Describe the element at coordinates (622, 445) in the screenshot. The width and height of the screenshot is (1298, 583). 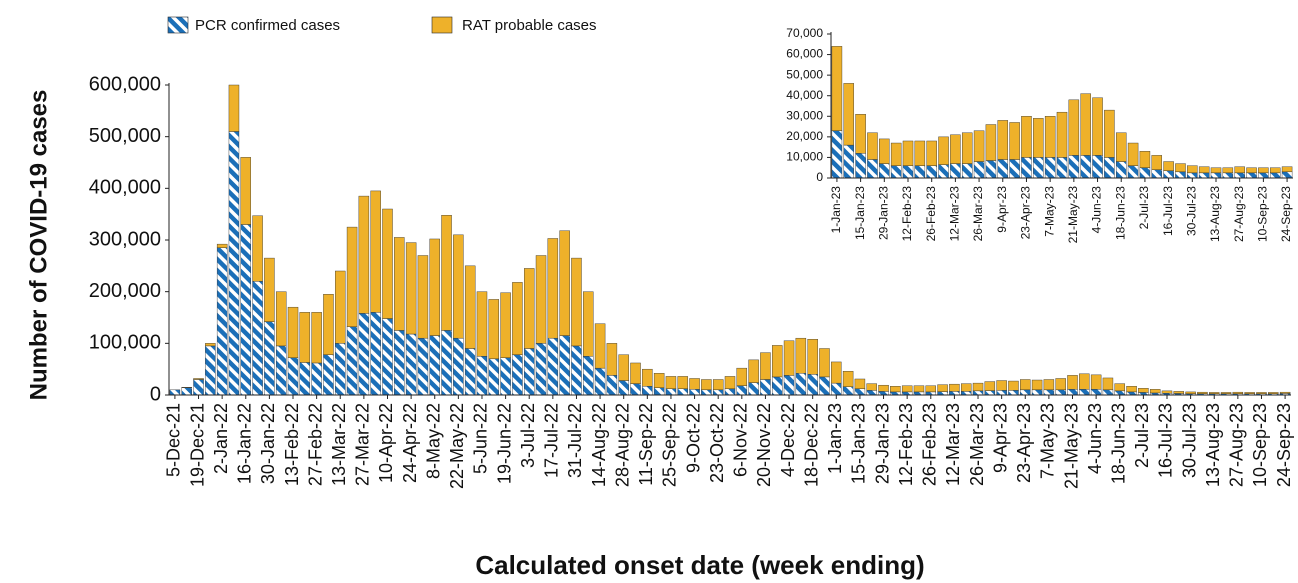
I see `x-tick-label: 28-Aug-22` at that location.